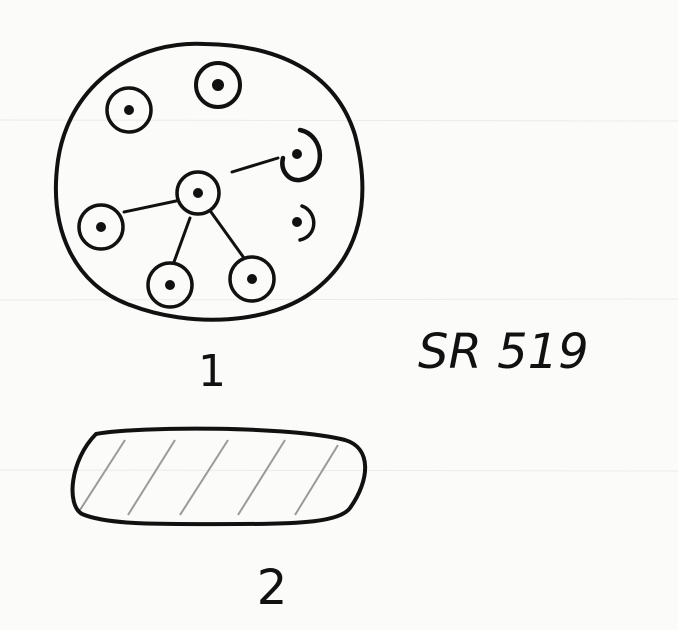 This screenshot has height=634, width=678. Describe the element at coordinates (212, 371) in the screenshot. I see `figure-1-label: 1` at that location.